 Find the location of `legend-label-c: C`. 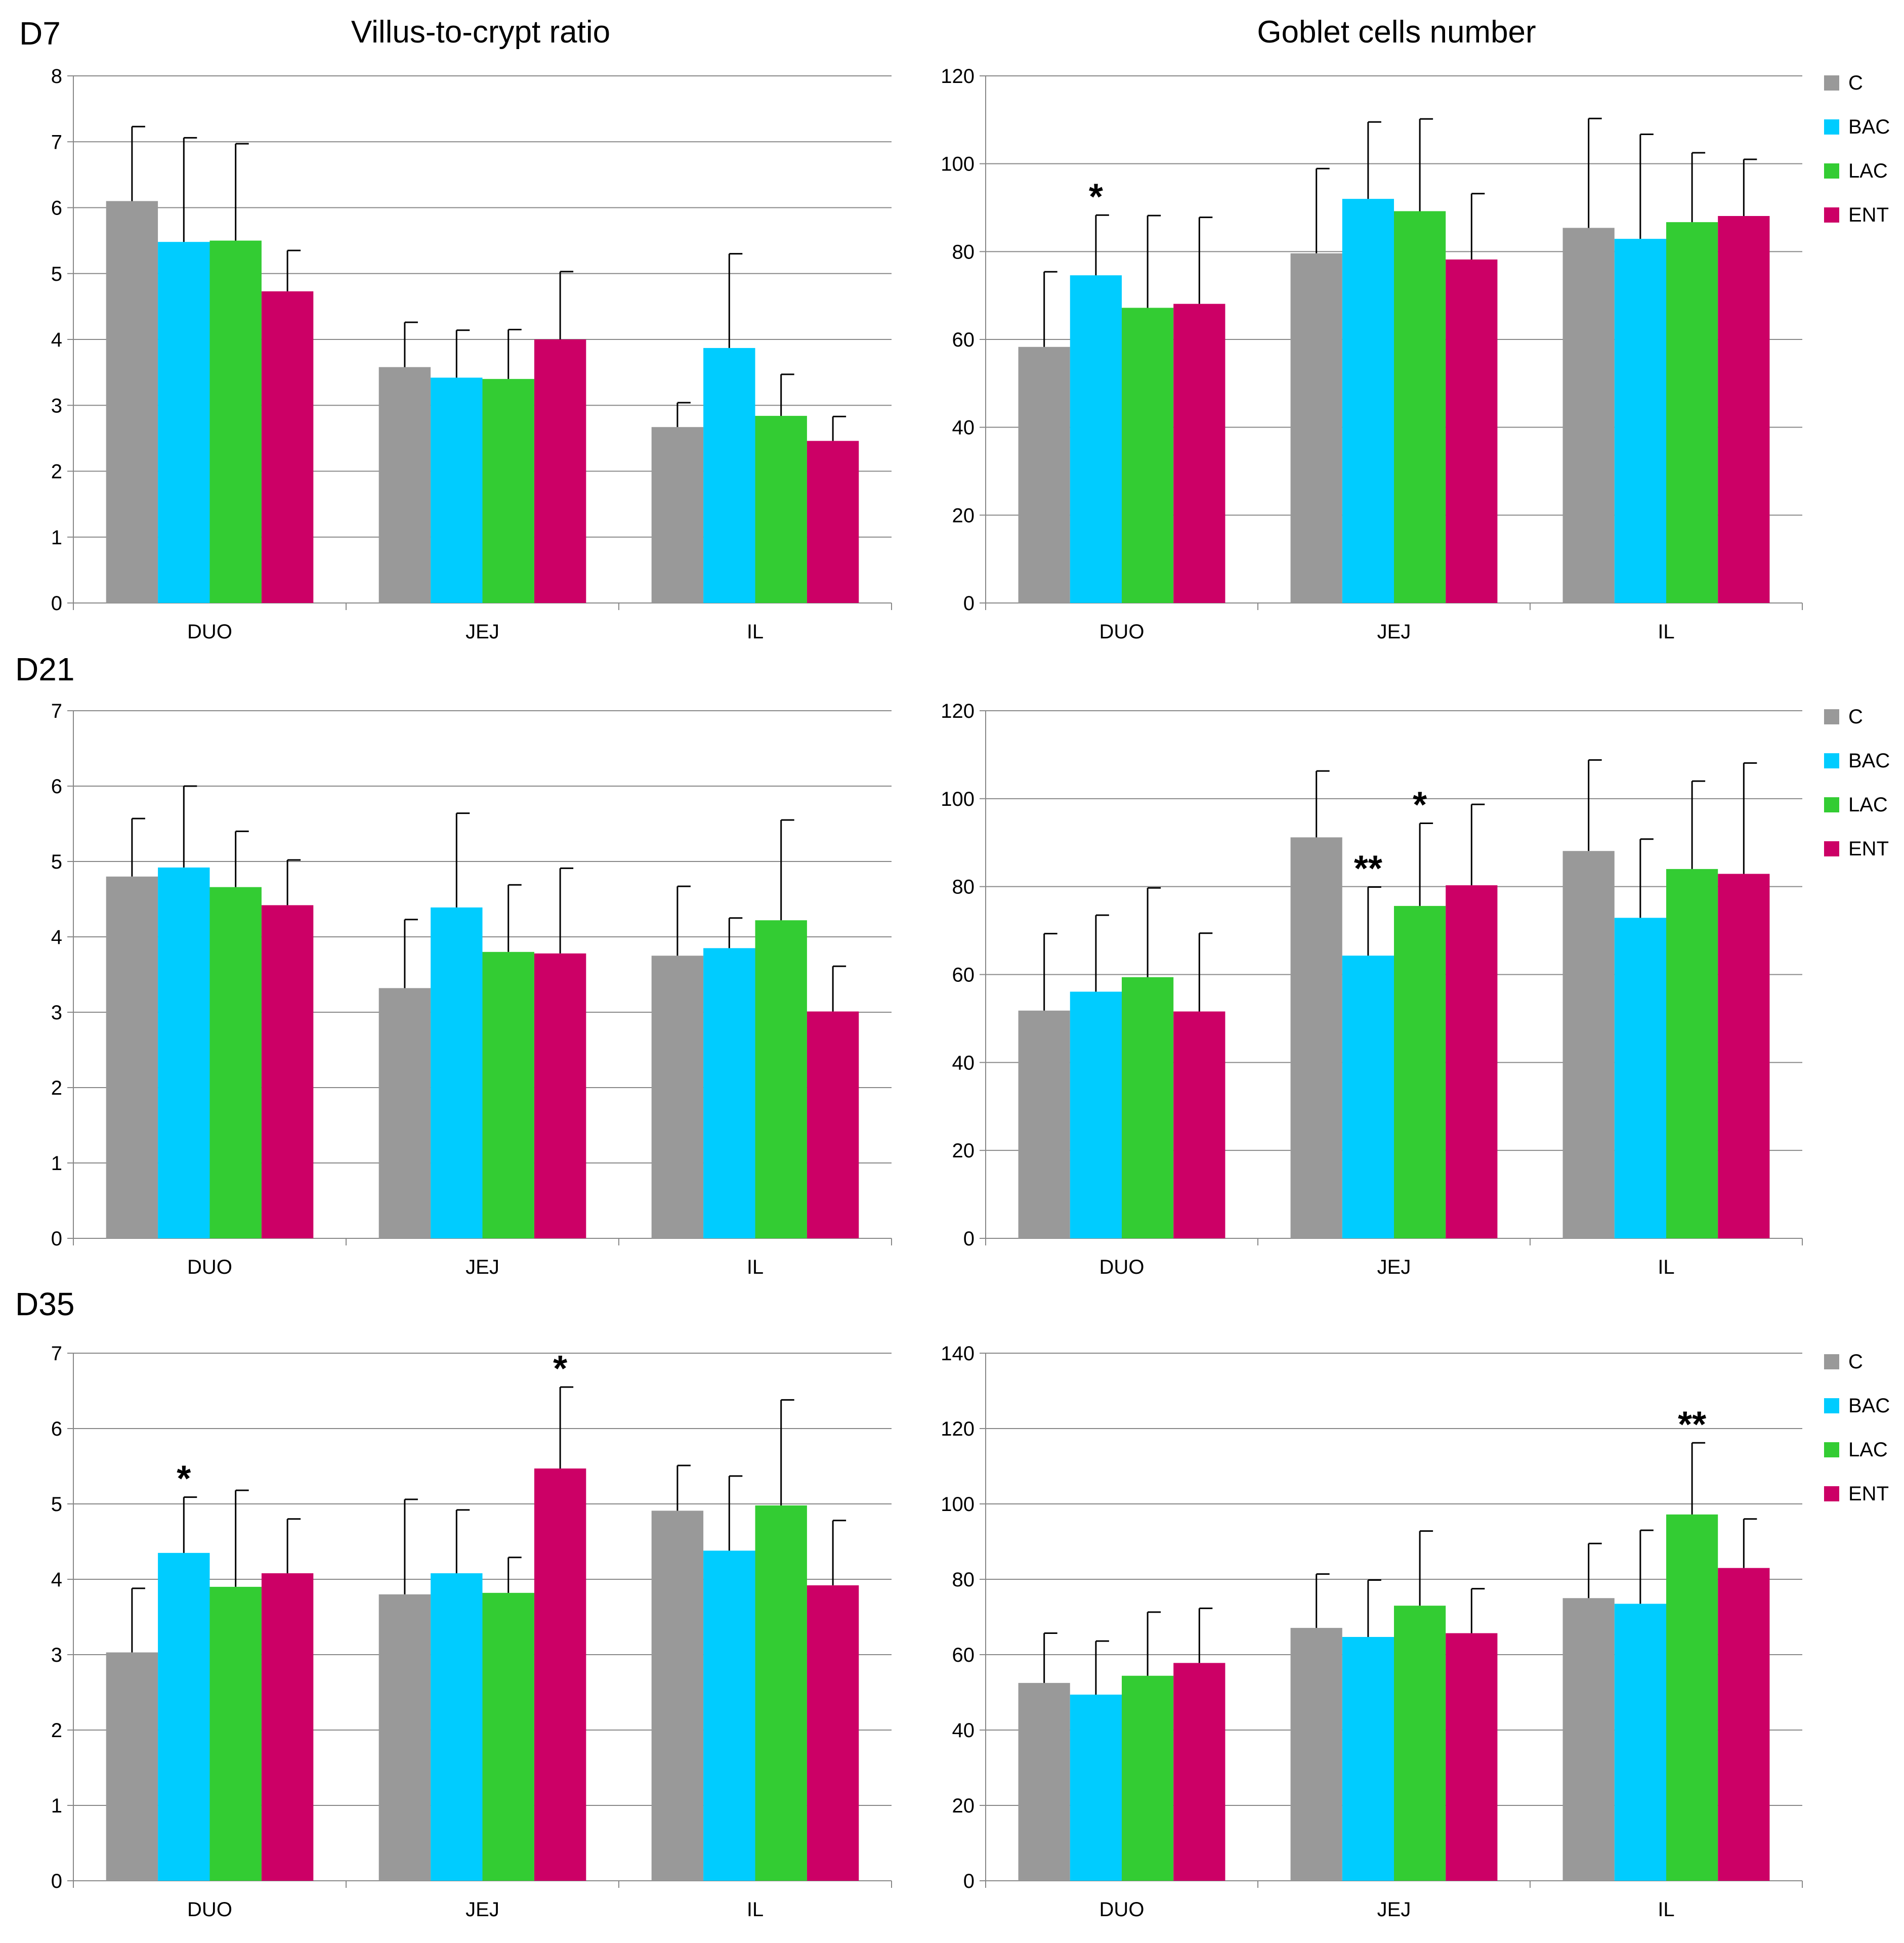

legend-label-c: C is located at coordinates (1855, 83).